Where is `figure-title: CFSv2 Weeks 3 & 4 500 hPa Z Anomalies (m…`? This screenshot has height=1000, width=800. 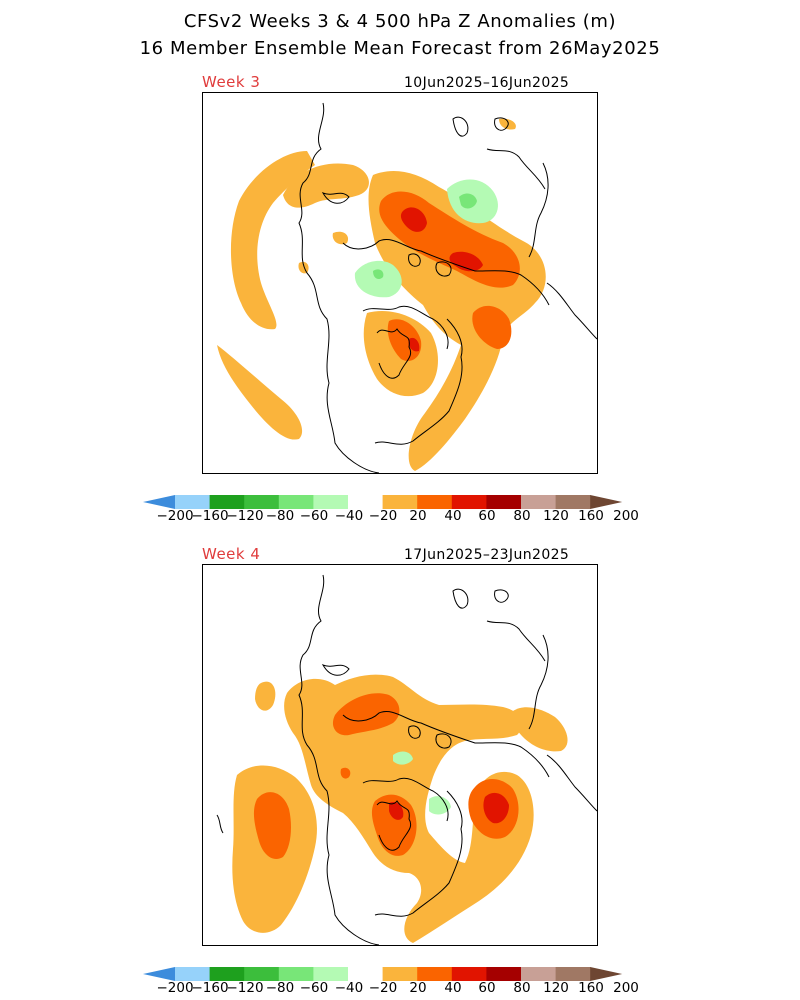
figure-title: CFSv2 Weeks 3 & 4 500 hPa Z Anomalies (m… is located at coordinates (400, 21).